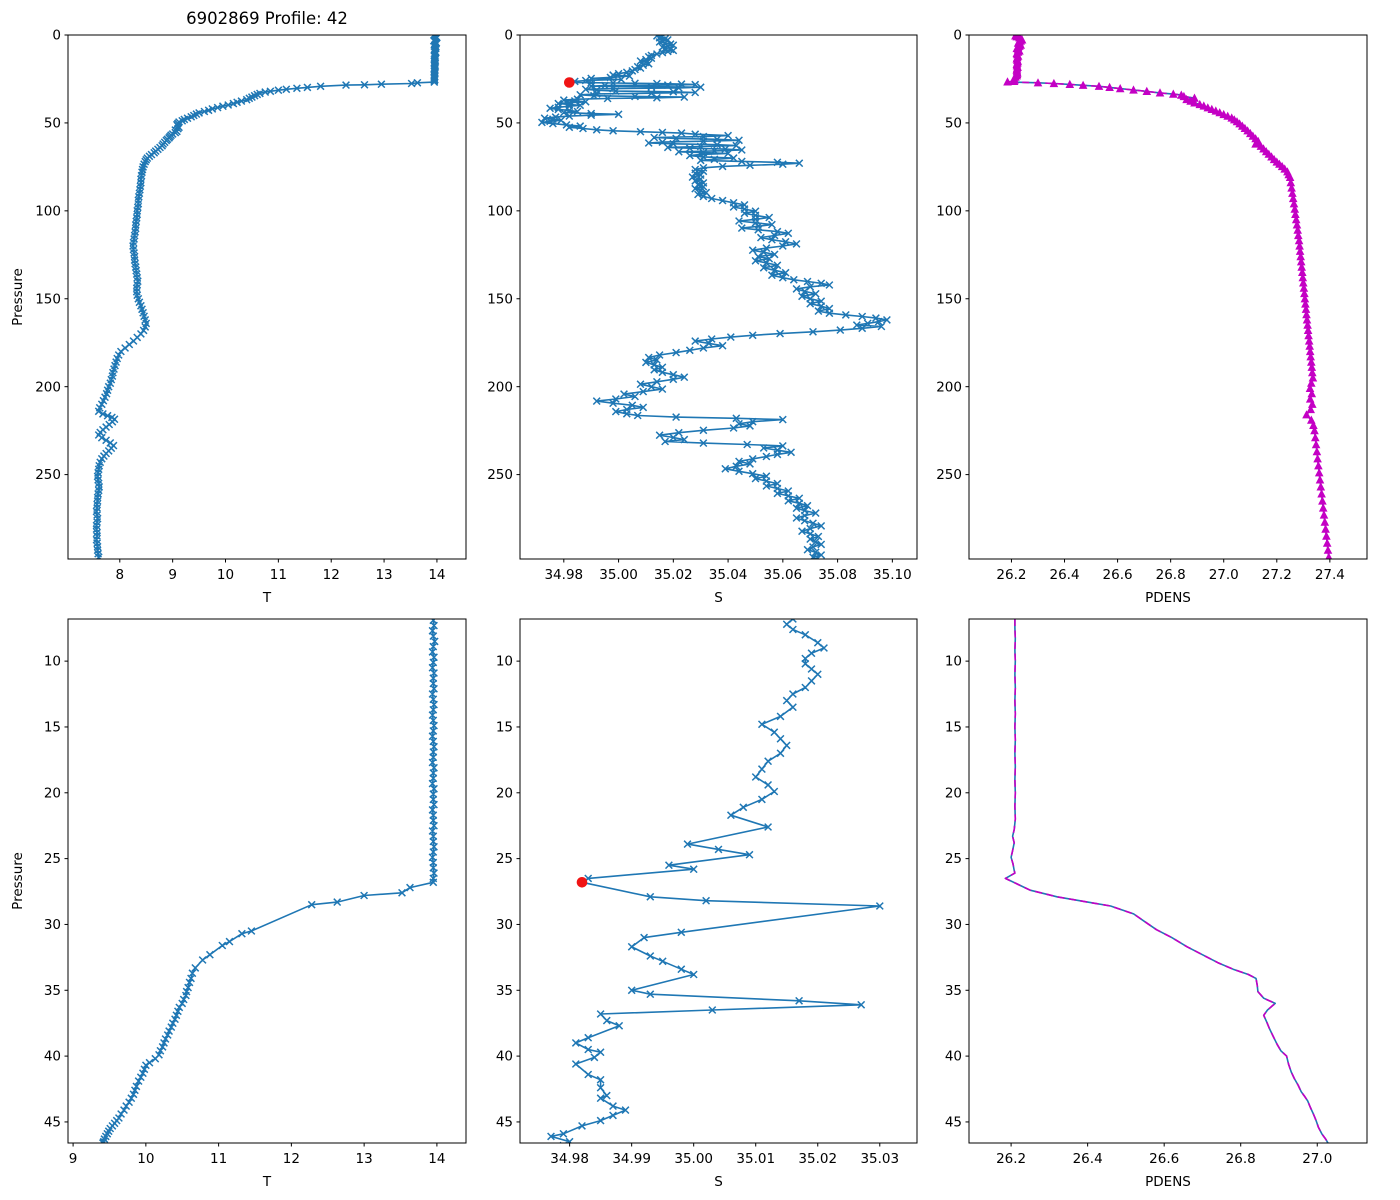 This screenshot has width=1400, height=1200. I want to click on series-pdens-profile-underline, so click(1168, 296).